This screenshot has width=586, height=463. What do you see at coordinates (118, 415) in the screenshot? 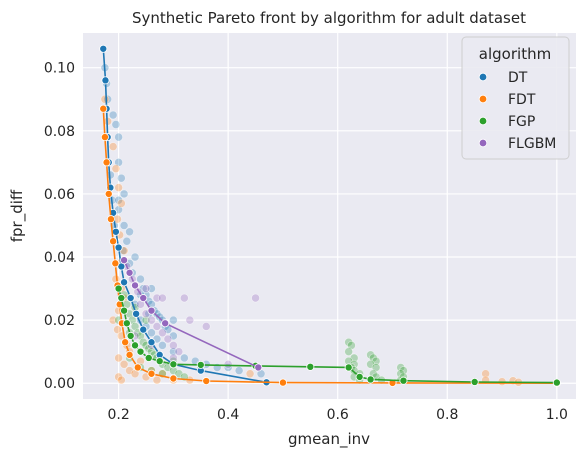
I see `x-tick-label: 0.2` at bounding box center [118, 415].